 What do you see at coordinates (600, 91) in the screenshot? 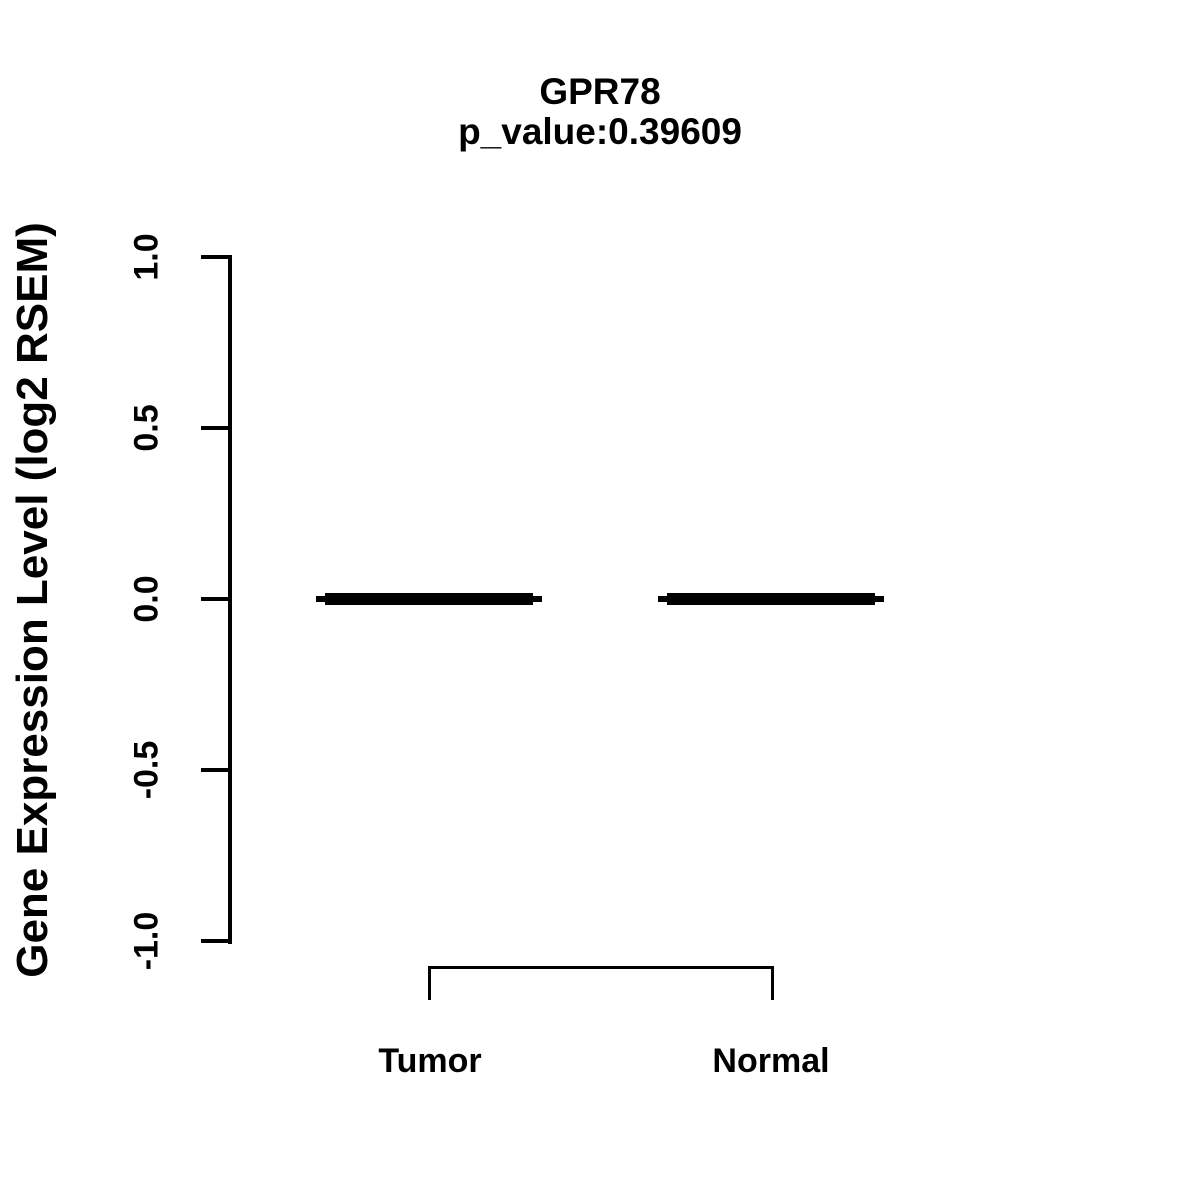
I see `chart-title: GPR78` at bounding box center [600, 91].